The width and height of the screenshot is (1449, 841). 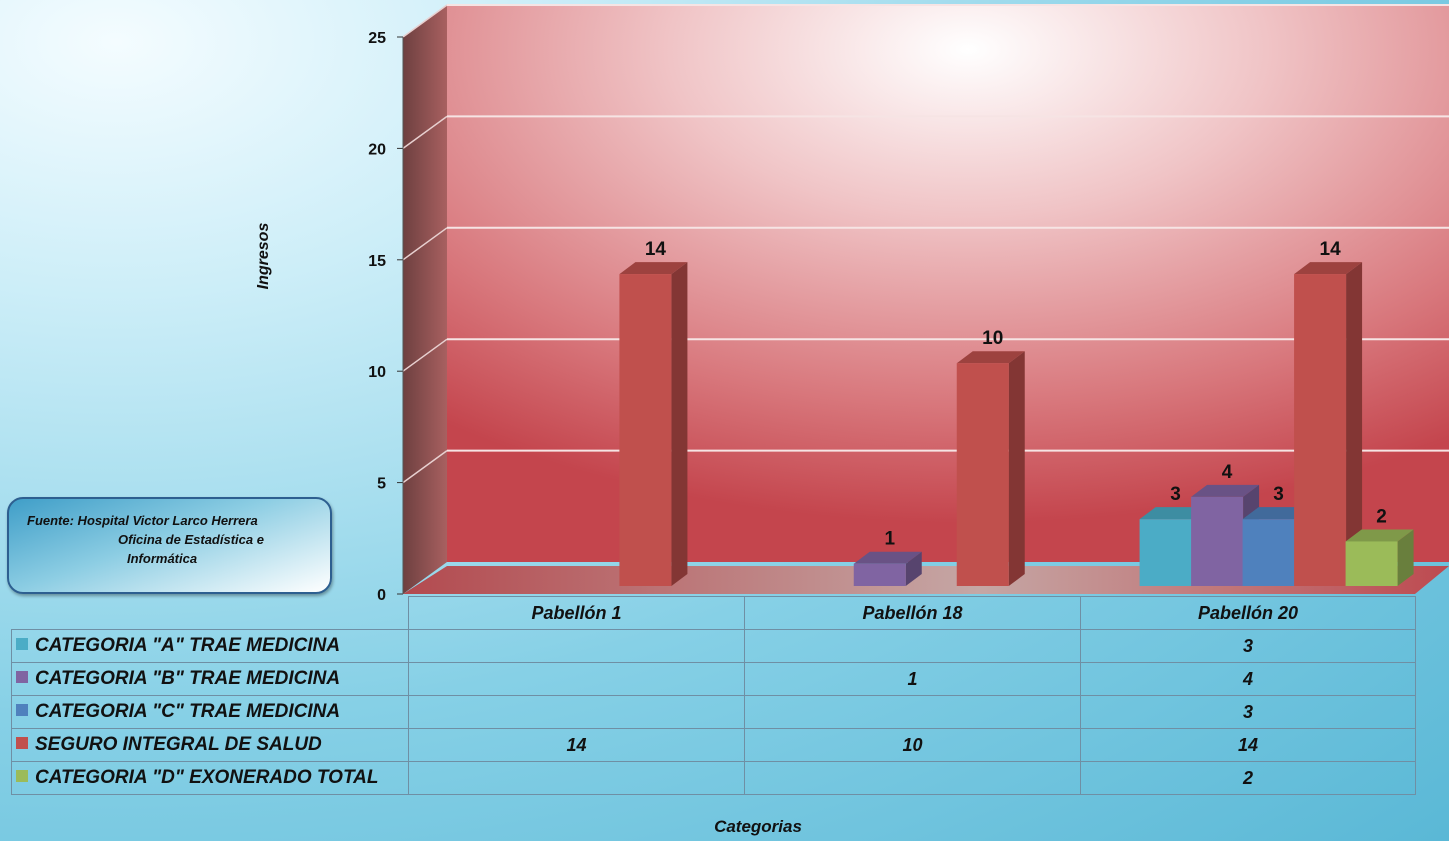 I want to click on series-name: CATEGORIA "B" TRAE MEDICINA, so click(x=188, y=678).